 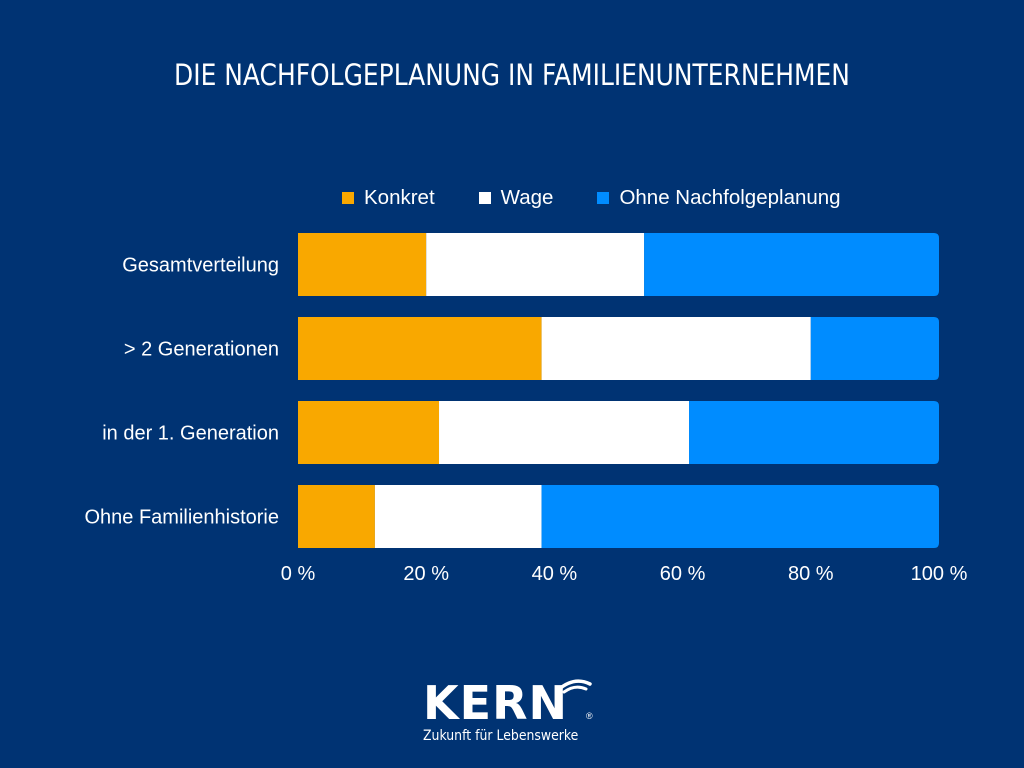 I want to click on kern-logo: KERN ® Zukunft für Lebenswerke, so click(x=515, y=712).